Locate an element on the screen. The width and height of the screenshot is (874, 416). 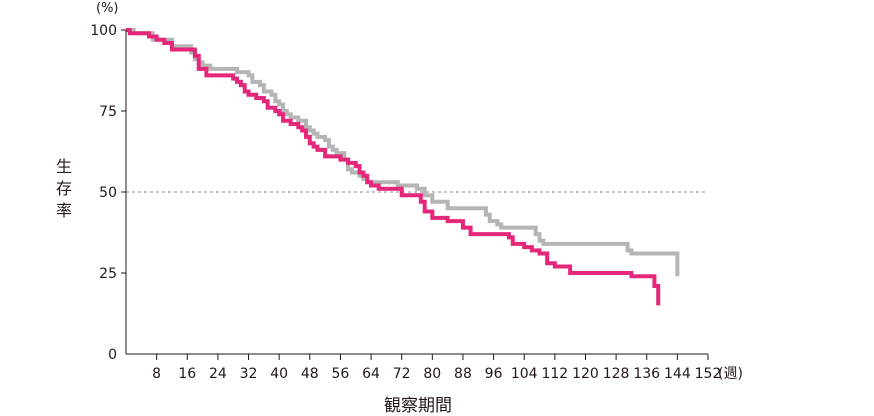
y-axis-title-char: 生 is located at coordinates (63, 166).